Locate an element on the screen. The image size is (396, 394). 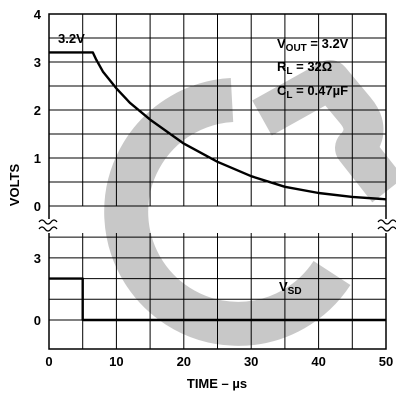
rl-annotation: RL = 32Ω is located at coordinates (304, 68).